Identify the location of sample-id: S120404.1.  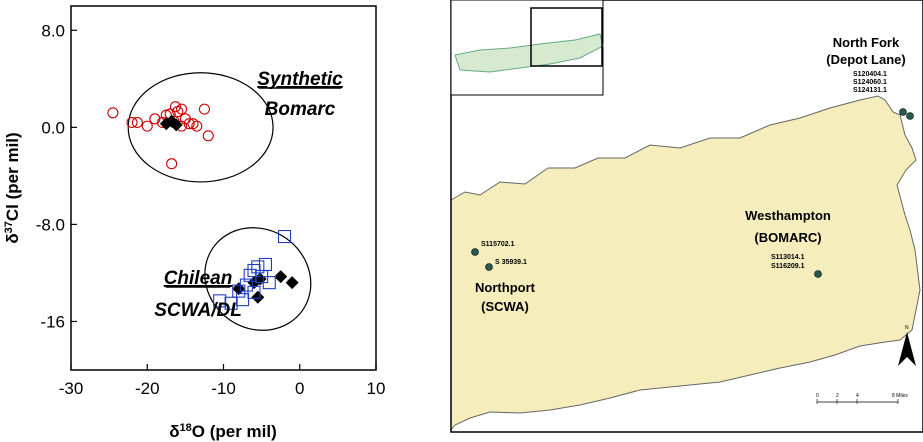
(870, 74).